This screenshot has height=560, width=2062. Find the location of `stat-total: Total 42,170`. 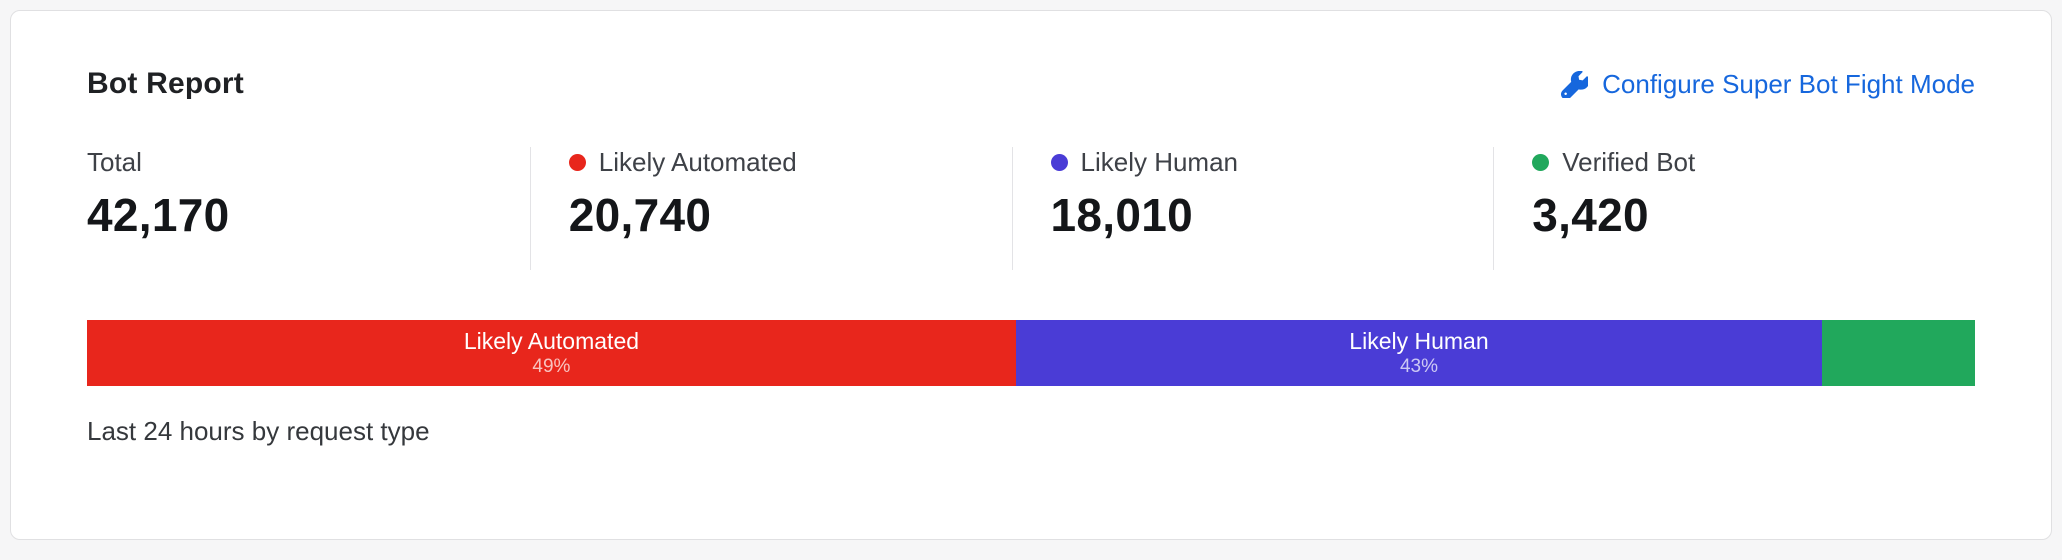

stat-total: Total 42,170 is located at coordinates (308, 208).